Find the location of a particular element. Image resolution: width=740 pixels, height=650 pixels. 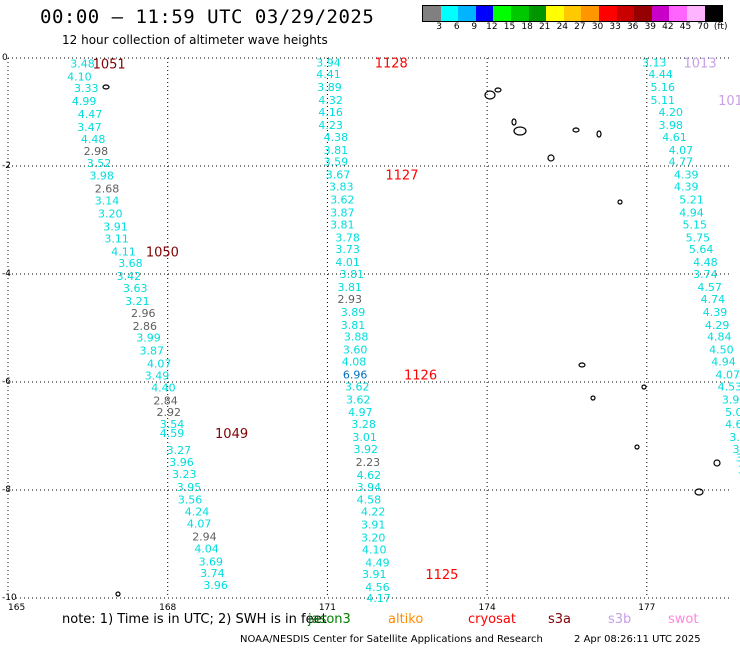

scale-label: 39 is located at coordinates (650, 27).